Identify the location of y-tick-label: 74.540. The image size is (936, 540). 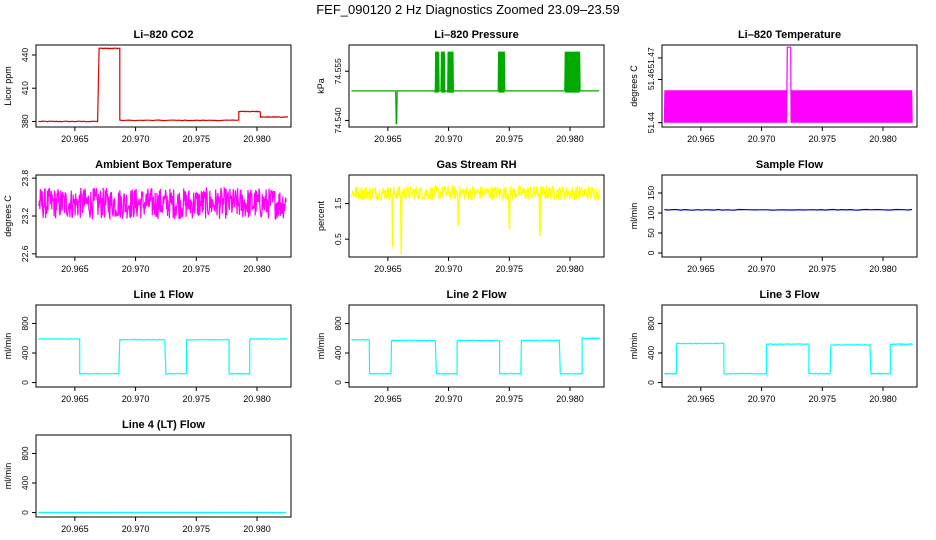
(338, 120).